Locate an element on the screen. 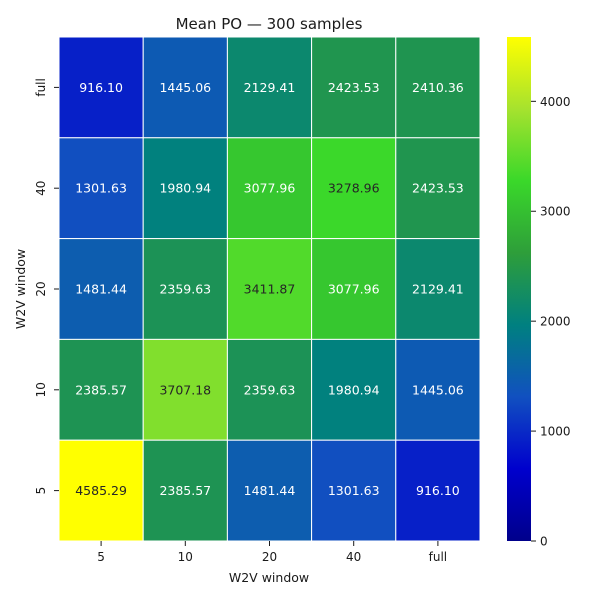 The height and width of the screenshot is (600, 600). colorbar-tick-label: 3000 is located at coordinates (555, 212).